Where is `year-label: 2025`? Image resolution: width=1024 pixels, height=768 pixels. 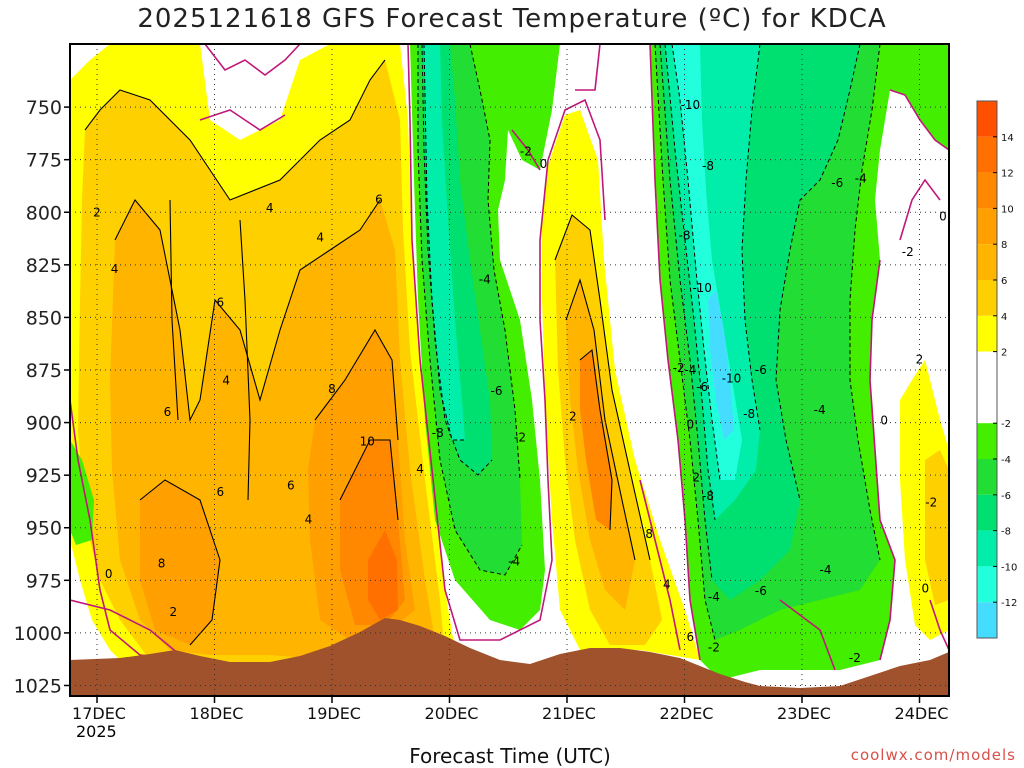 year-label: 2025 is located at coordinates (96, 731).